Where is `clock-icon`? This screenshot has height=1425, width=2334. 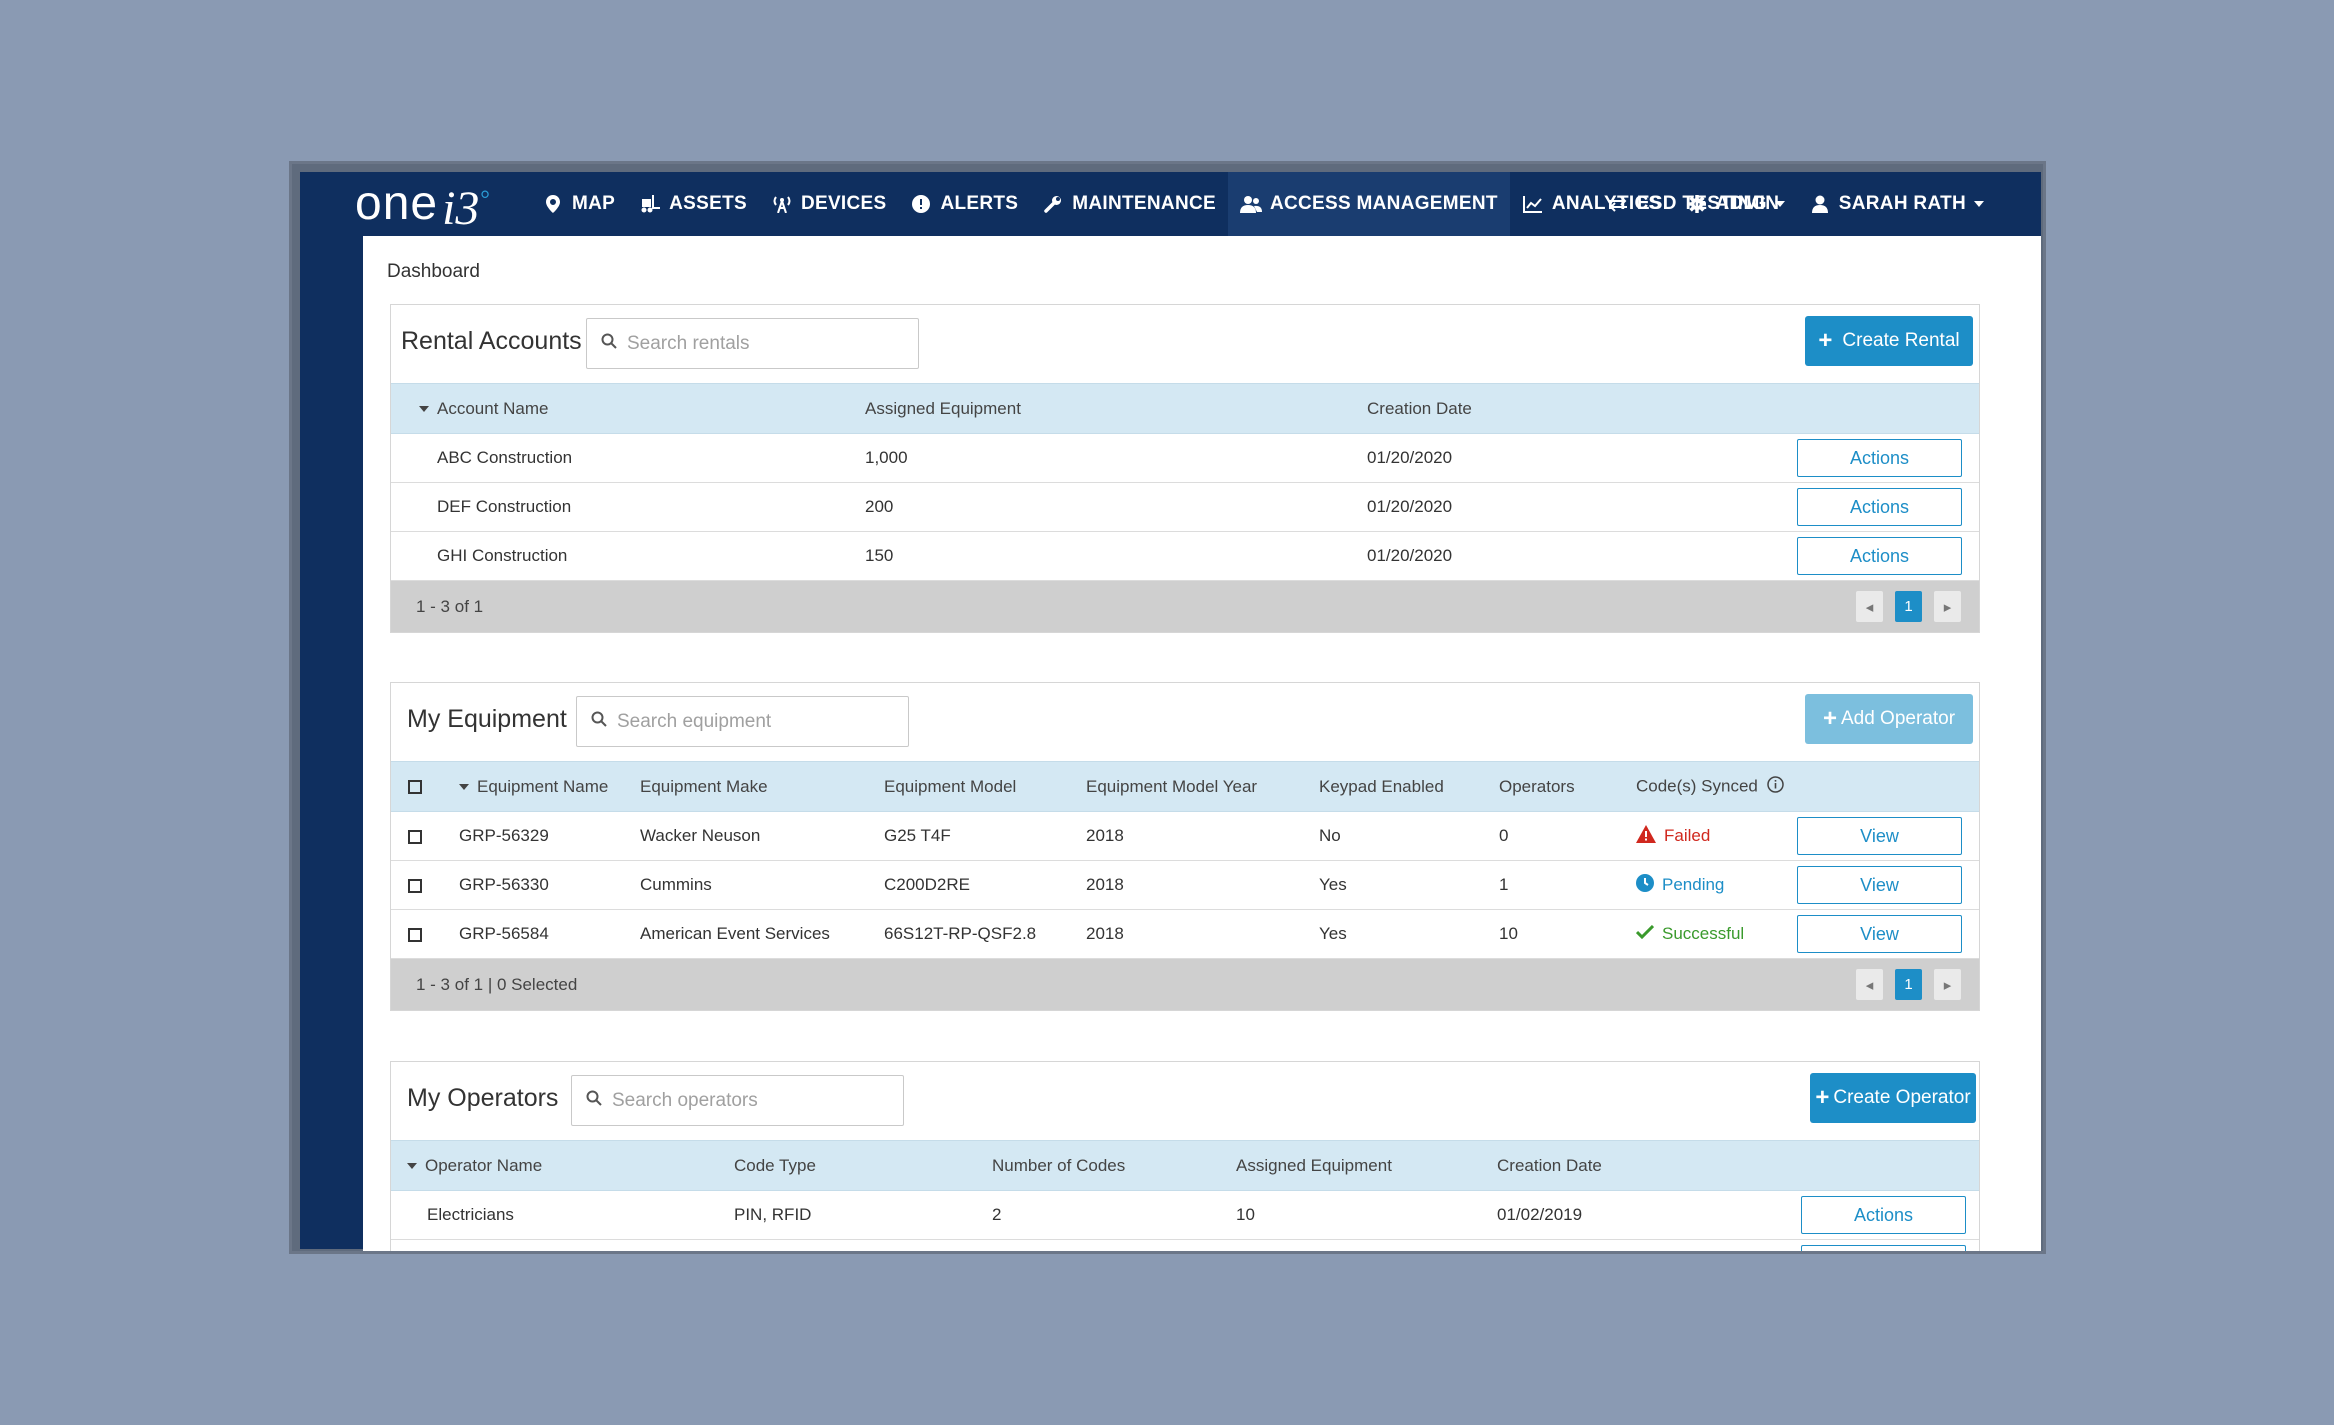
clock-icon is located at coordinates (1645, 885).